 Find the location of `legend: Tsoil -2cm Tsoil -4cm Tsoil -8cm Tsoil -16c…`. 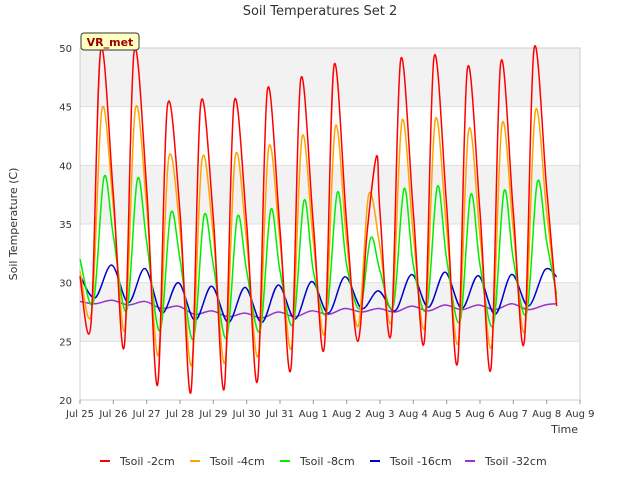

legend: Tsoil -2cm Tsoil -4cm Tsoil -8cm Tsoil -16c… is located at coordinates (323, 461).